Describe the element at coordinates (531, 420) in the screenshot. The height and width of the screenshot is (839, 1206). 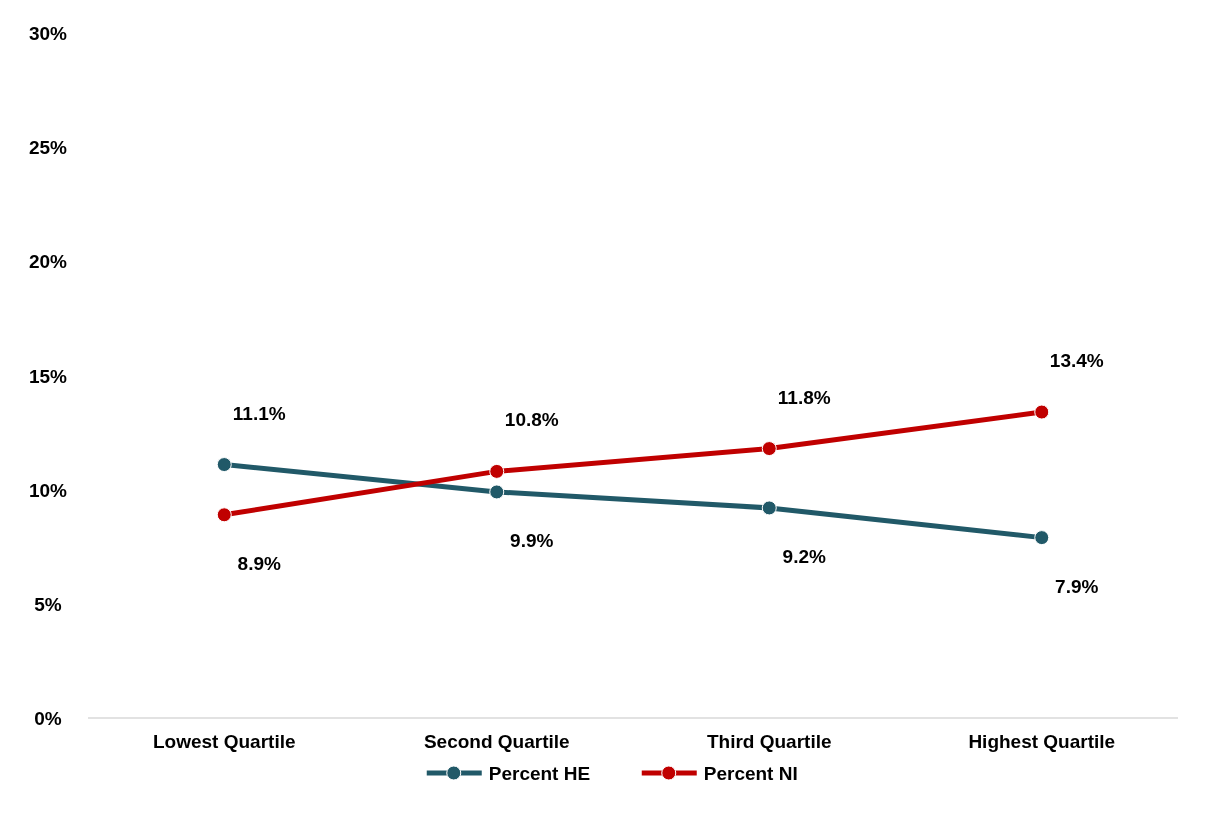
I see `data-label: 10.8%` at that location.